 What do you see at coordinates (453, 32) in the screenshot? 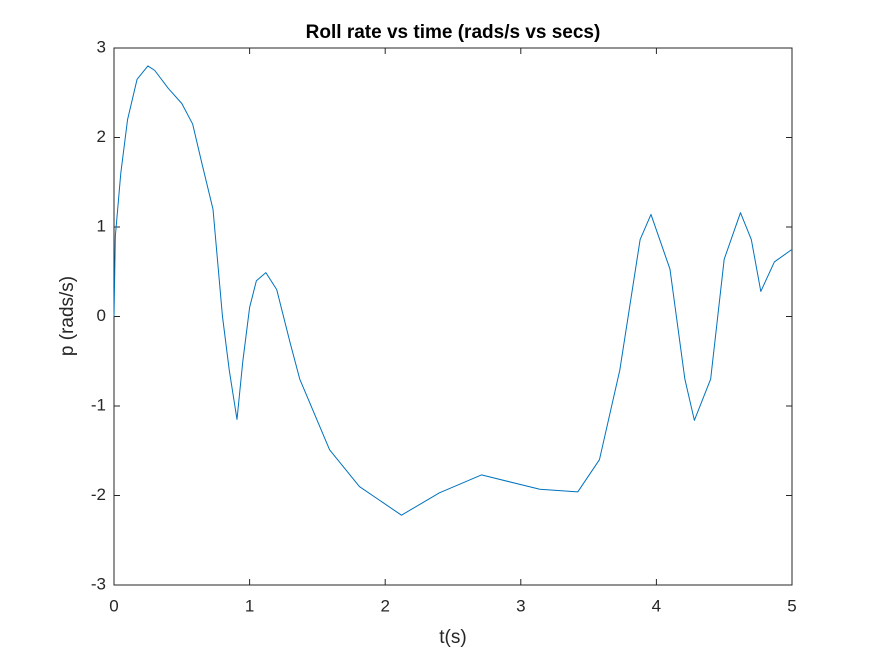
I see `chart-title: Roll rate vs time (rads/s vs secs)` at bounding box center [453, 32].